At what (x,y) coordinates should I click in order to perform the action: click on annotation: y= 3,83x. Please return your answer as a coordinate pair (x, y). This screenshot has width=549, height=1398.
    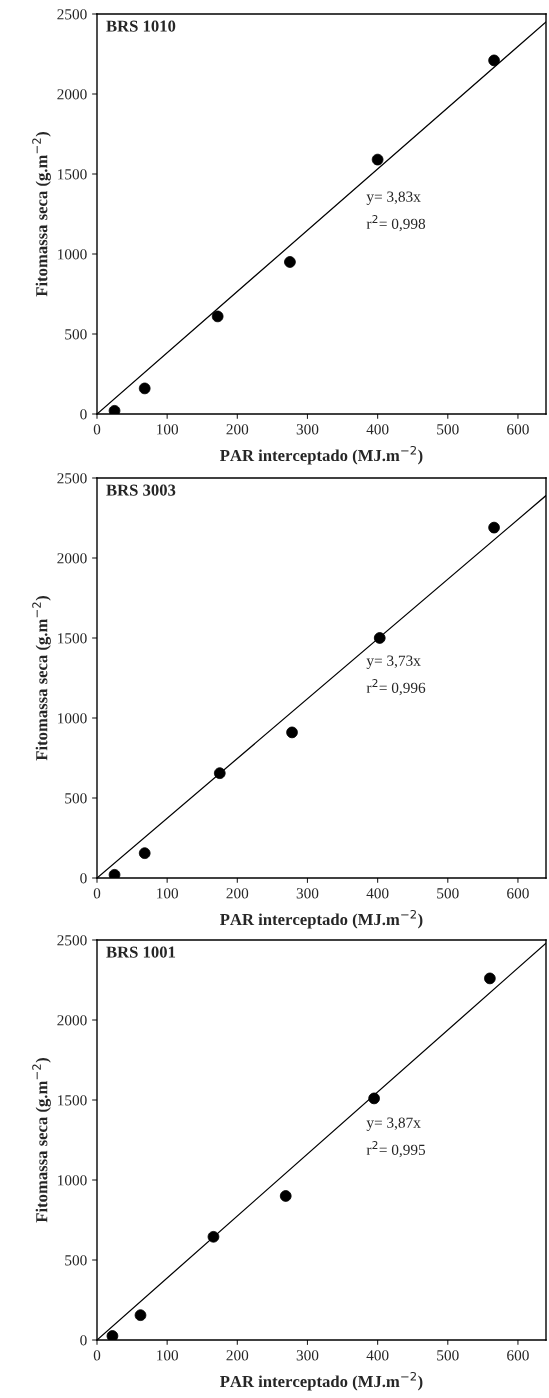
    Looking at the image, I should click on (393, 198).